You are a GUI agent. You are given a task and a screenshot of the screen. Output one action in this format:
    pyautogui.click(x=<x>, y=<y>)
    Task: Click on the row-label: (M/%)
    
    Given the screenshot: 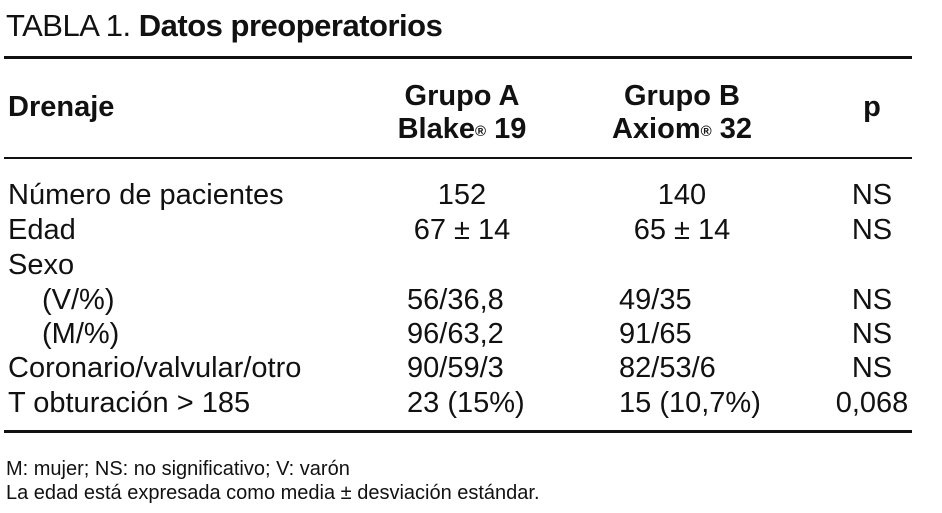 What is the action you would take?
    pyautogui.click(x=81, y=334)
    